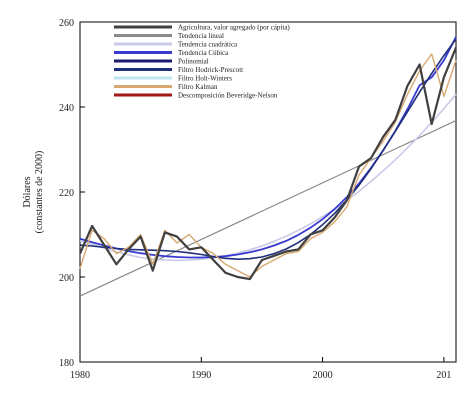 The height and width of the screenshot is (398, 458). Describe the element at coordinates (208, 45) in the screenshot. I see `legend-label: Tendencia cuadrática` at that location.